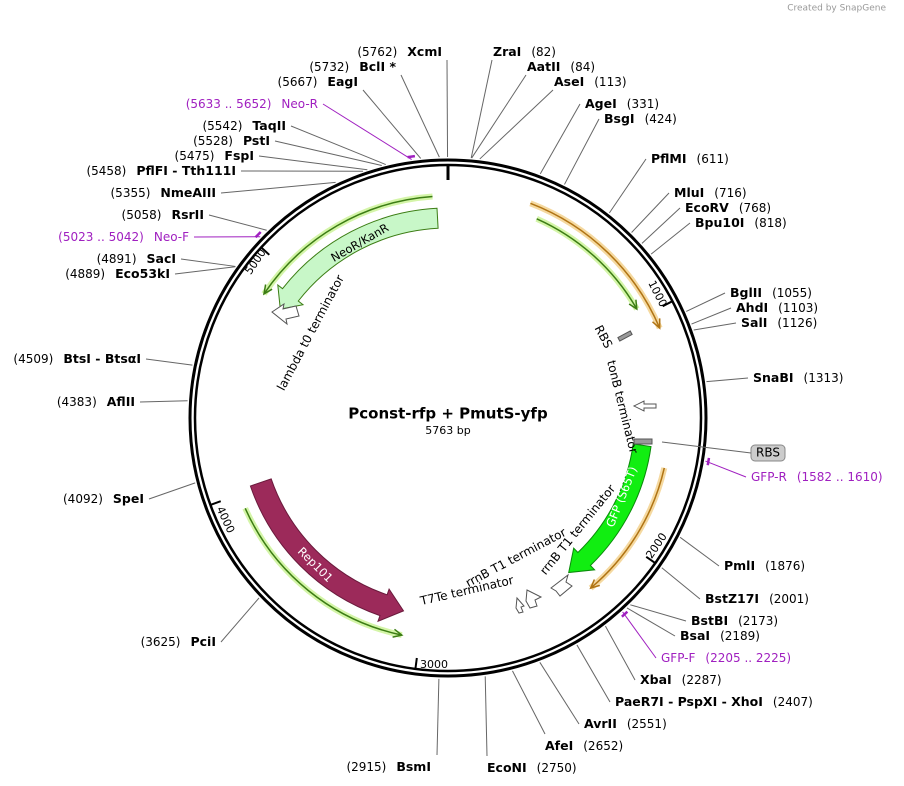 The height and width of the screenshot is (786, 904). What do you see at coordinates (299, 104) in the screenshot?
I see `primer-name: Neo-R` at bounding box center [299, 104].